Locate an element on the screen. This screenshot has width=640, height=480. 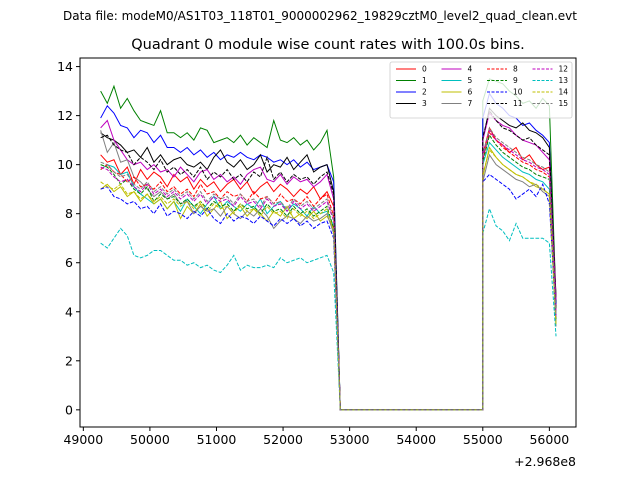
x-offset-label: +2.968e8 is located at coordinates (545, 461).